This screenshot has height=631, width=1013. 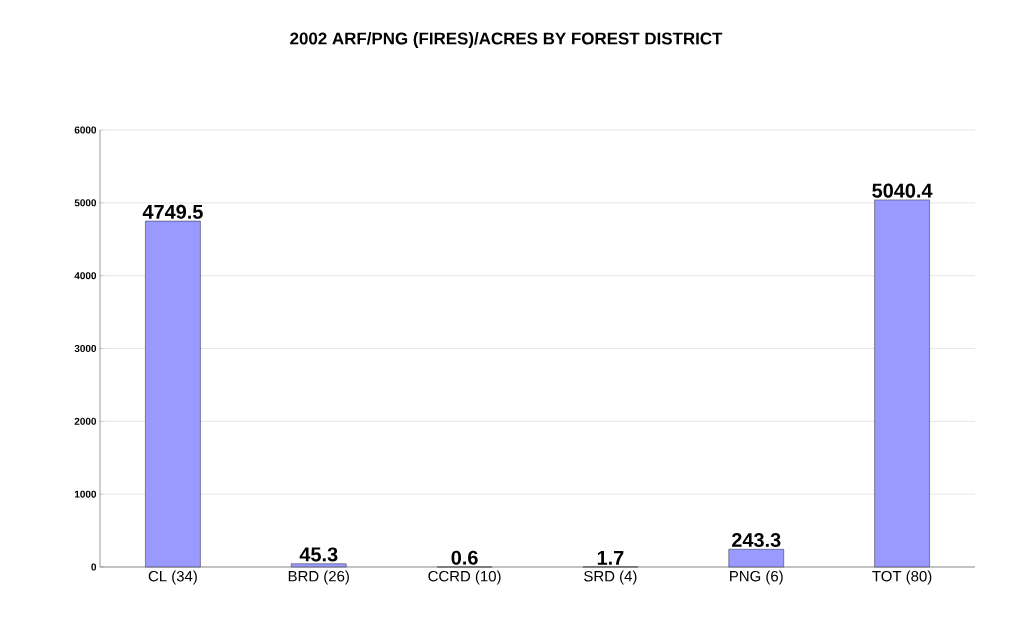 I want to click on x-tick-label: BRD (26), so click(x=318, y=577).